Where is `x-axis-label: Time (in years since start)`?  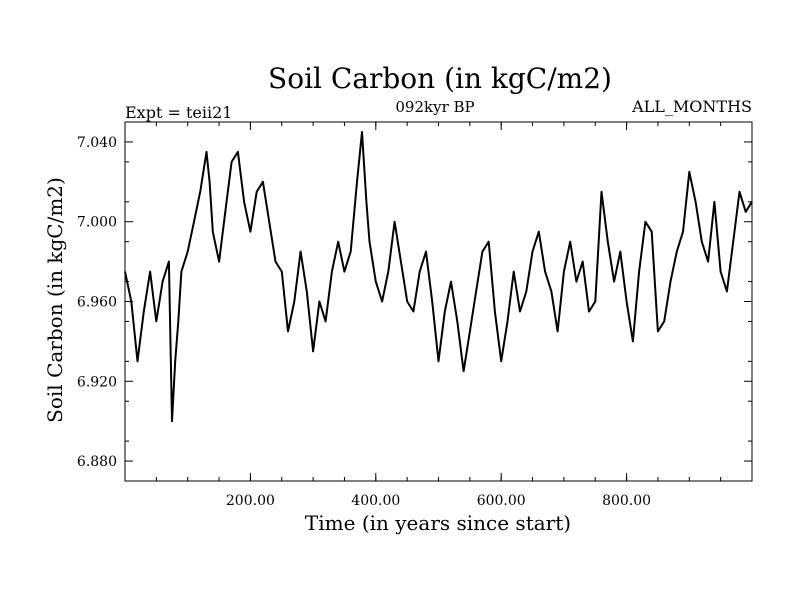
x-axis-label: Time (in years since start) is located at coordinates (438, 523).